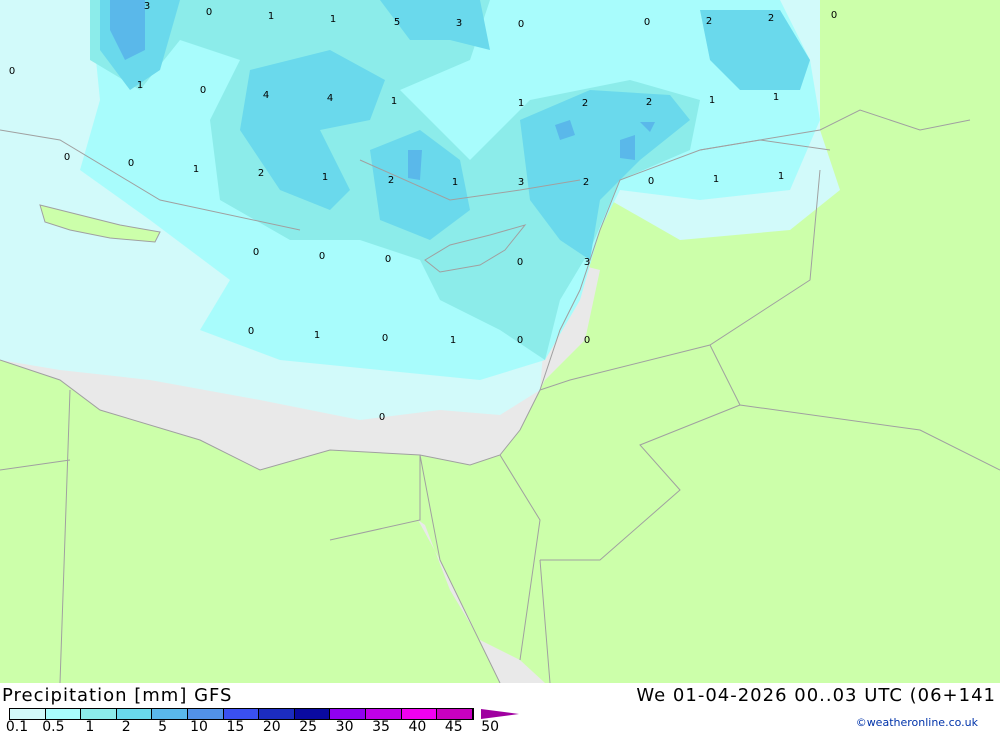 This screenshot has height=733, width=1000. Describe the element at coordinates (308, 726) in the screenshot. I see `legend-tick: 25` at that location.